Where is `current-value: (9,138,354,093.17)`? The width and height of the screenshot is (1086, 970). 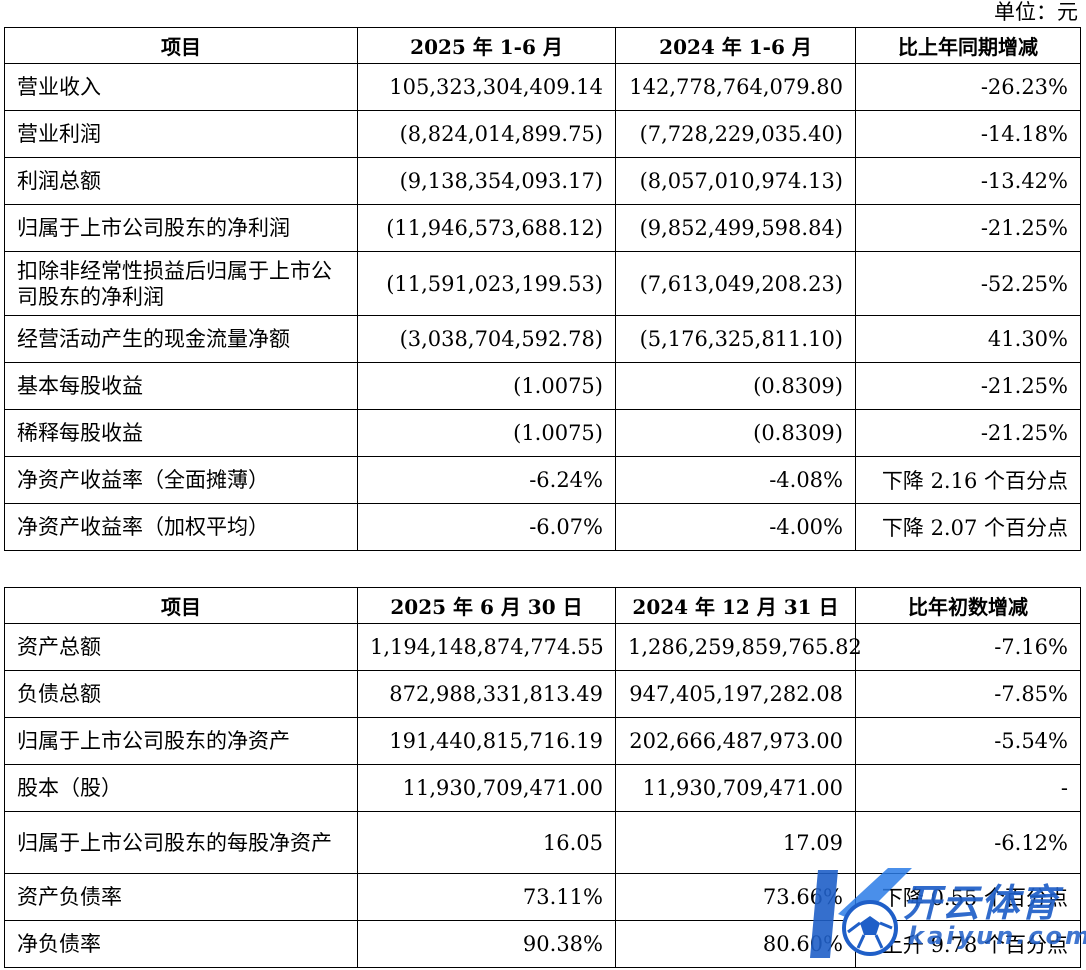
current-value: (9,138,354,093.17) is located at coordinates (486, 181).